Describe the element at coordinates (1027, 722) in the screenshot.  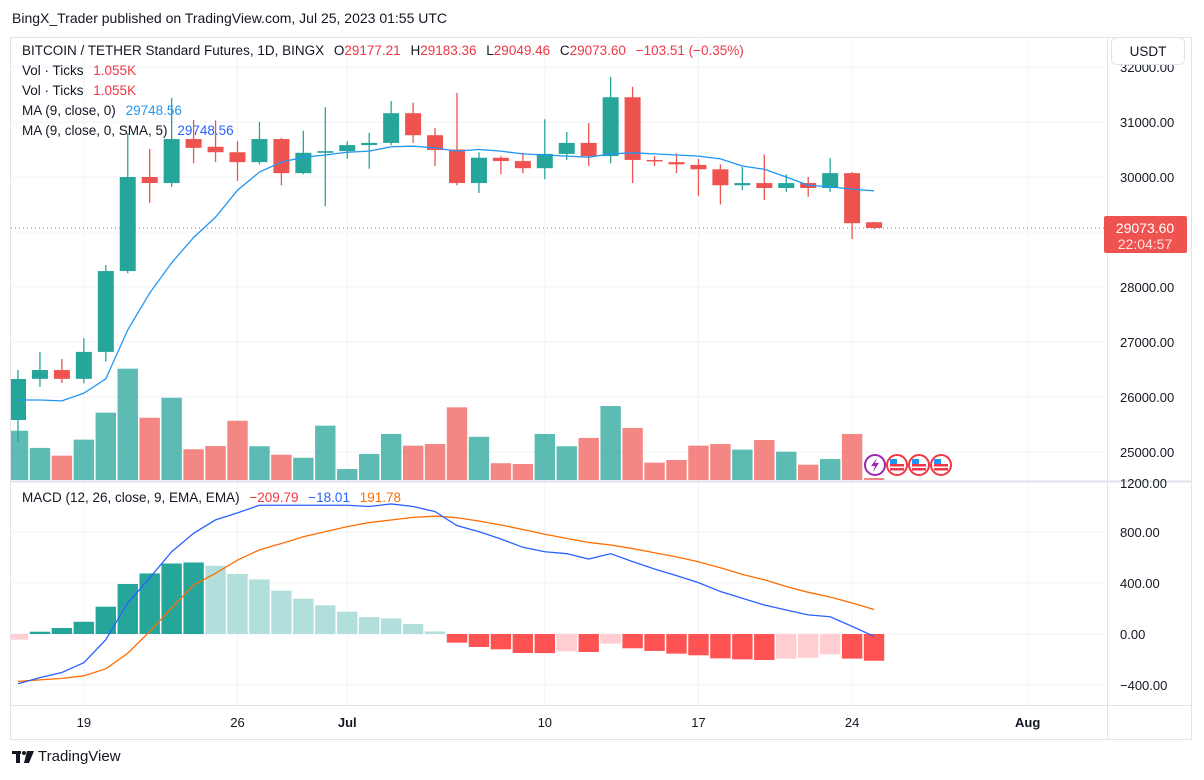
I see `time-axis-label: Aug` at that location.